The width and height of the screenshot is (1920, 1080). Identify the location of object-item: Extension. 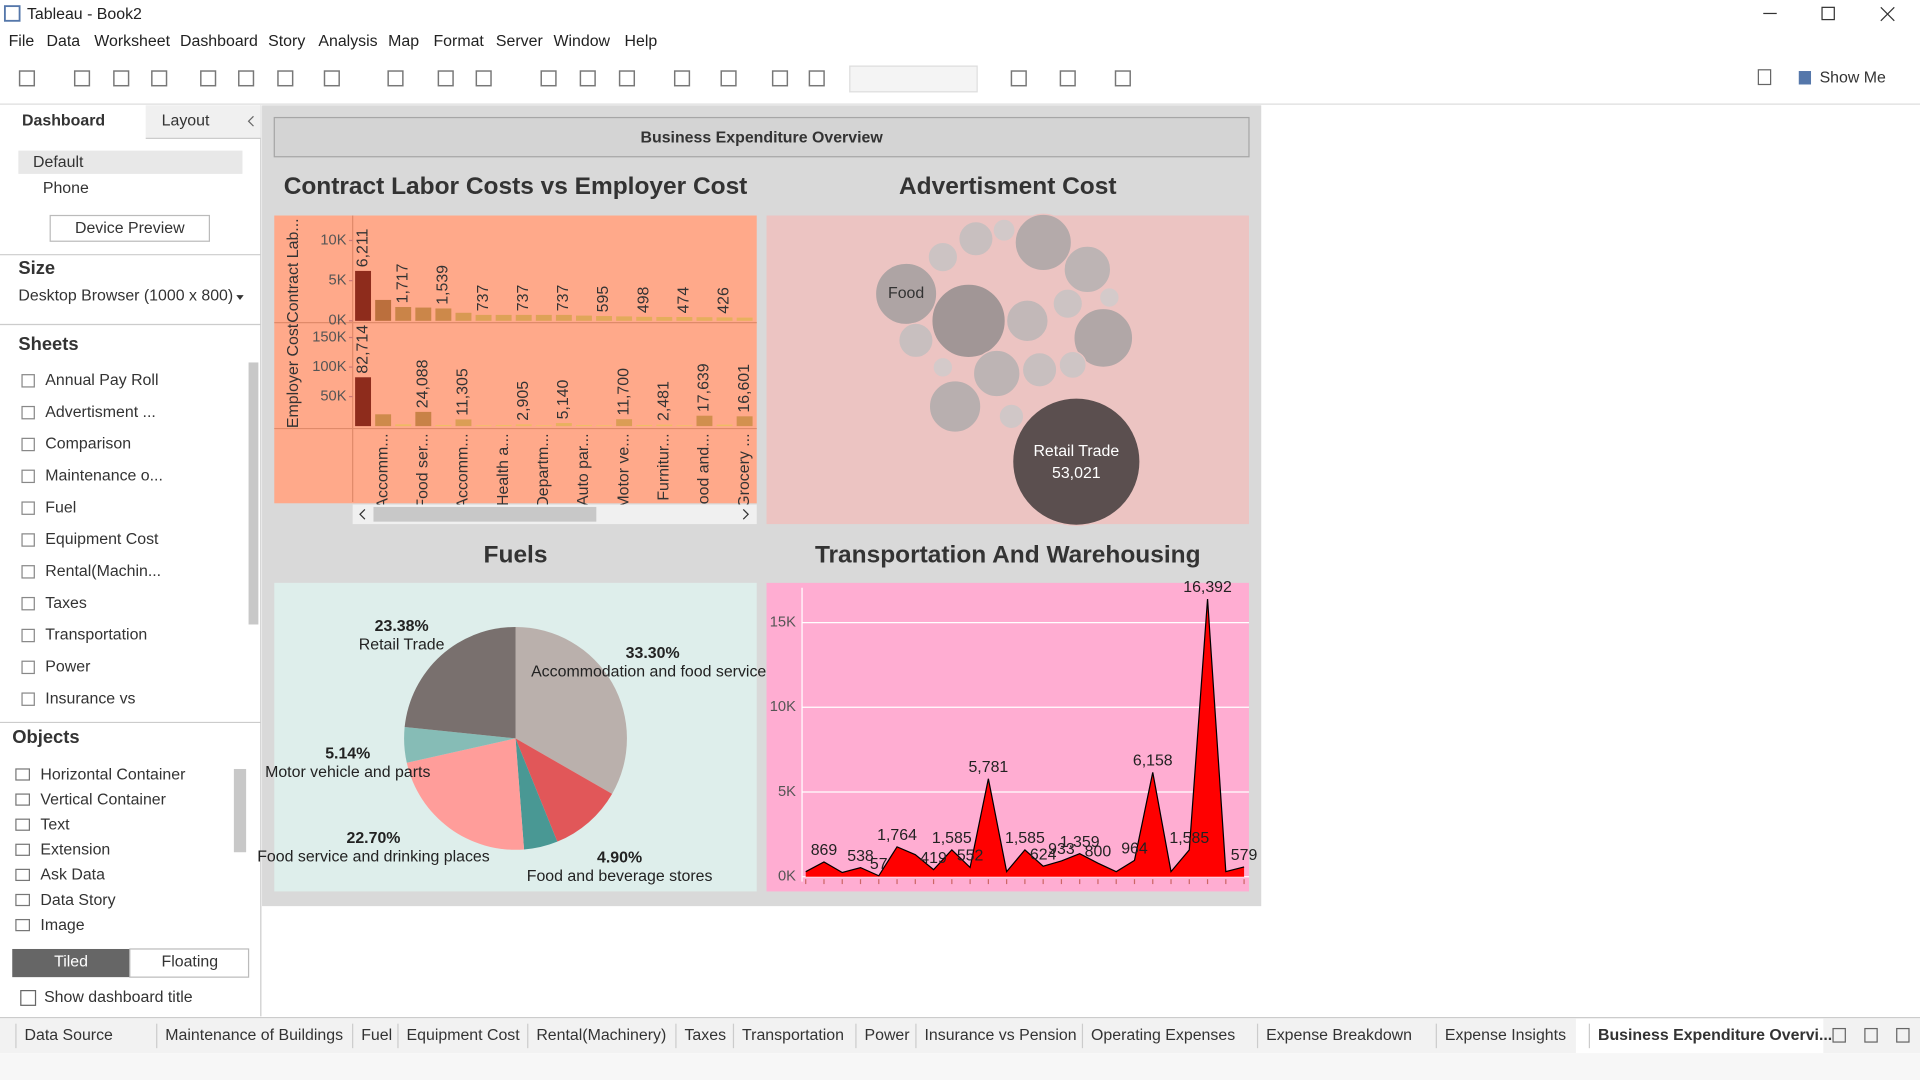
(75, 850).